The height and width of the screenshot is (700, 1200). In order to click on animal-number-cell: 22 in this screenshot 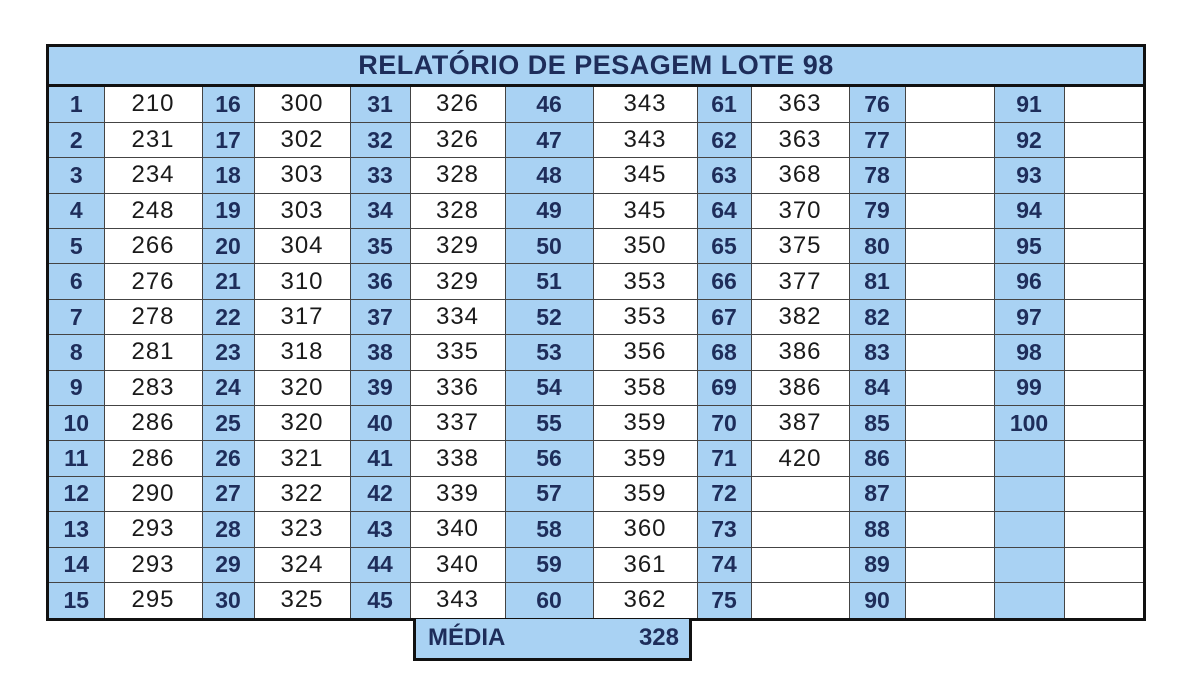, I will do `click(228, 317)`.